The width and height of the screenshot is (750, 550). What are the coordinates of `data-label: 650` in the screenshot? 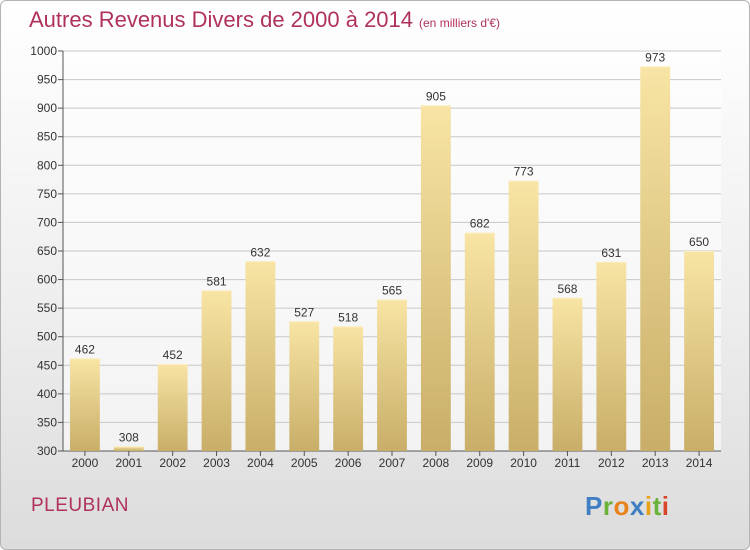 It's located at (699, 242).